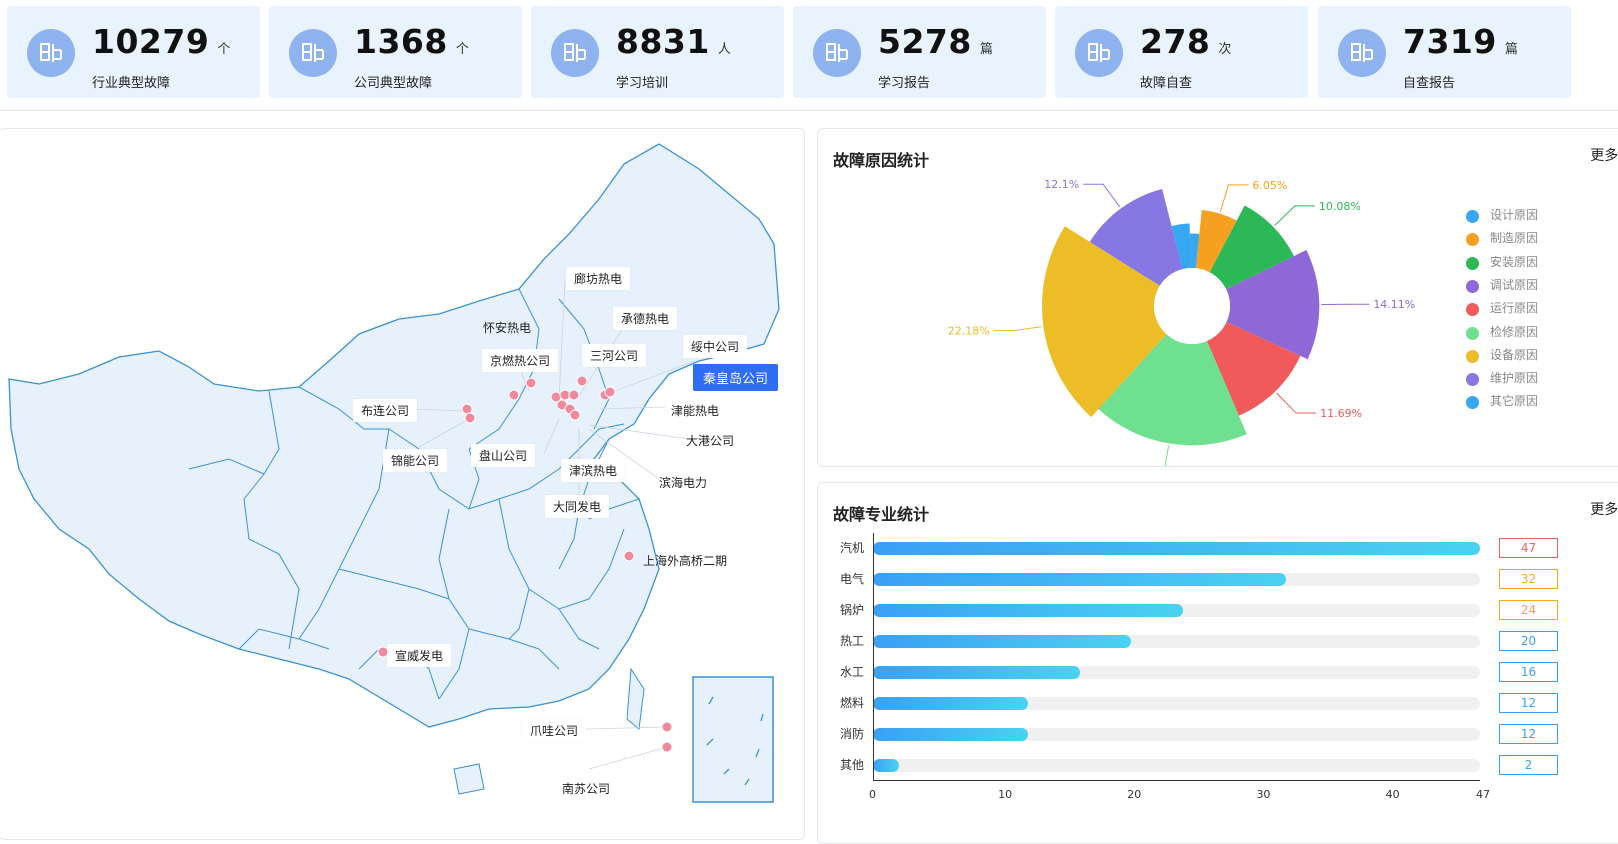 The height and width of the screenshot is (844, 1618). Describe the element at coordinates (735, 377) in the screenshot. I see `map-label: 秦皇岛公司` at that location.